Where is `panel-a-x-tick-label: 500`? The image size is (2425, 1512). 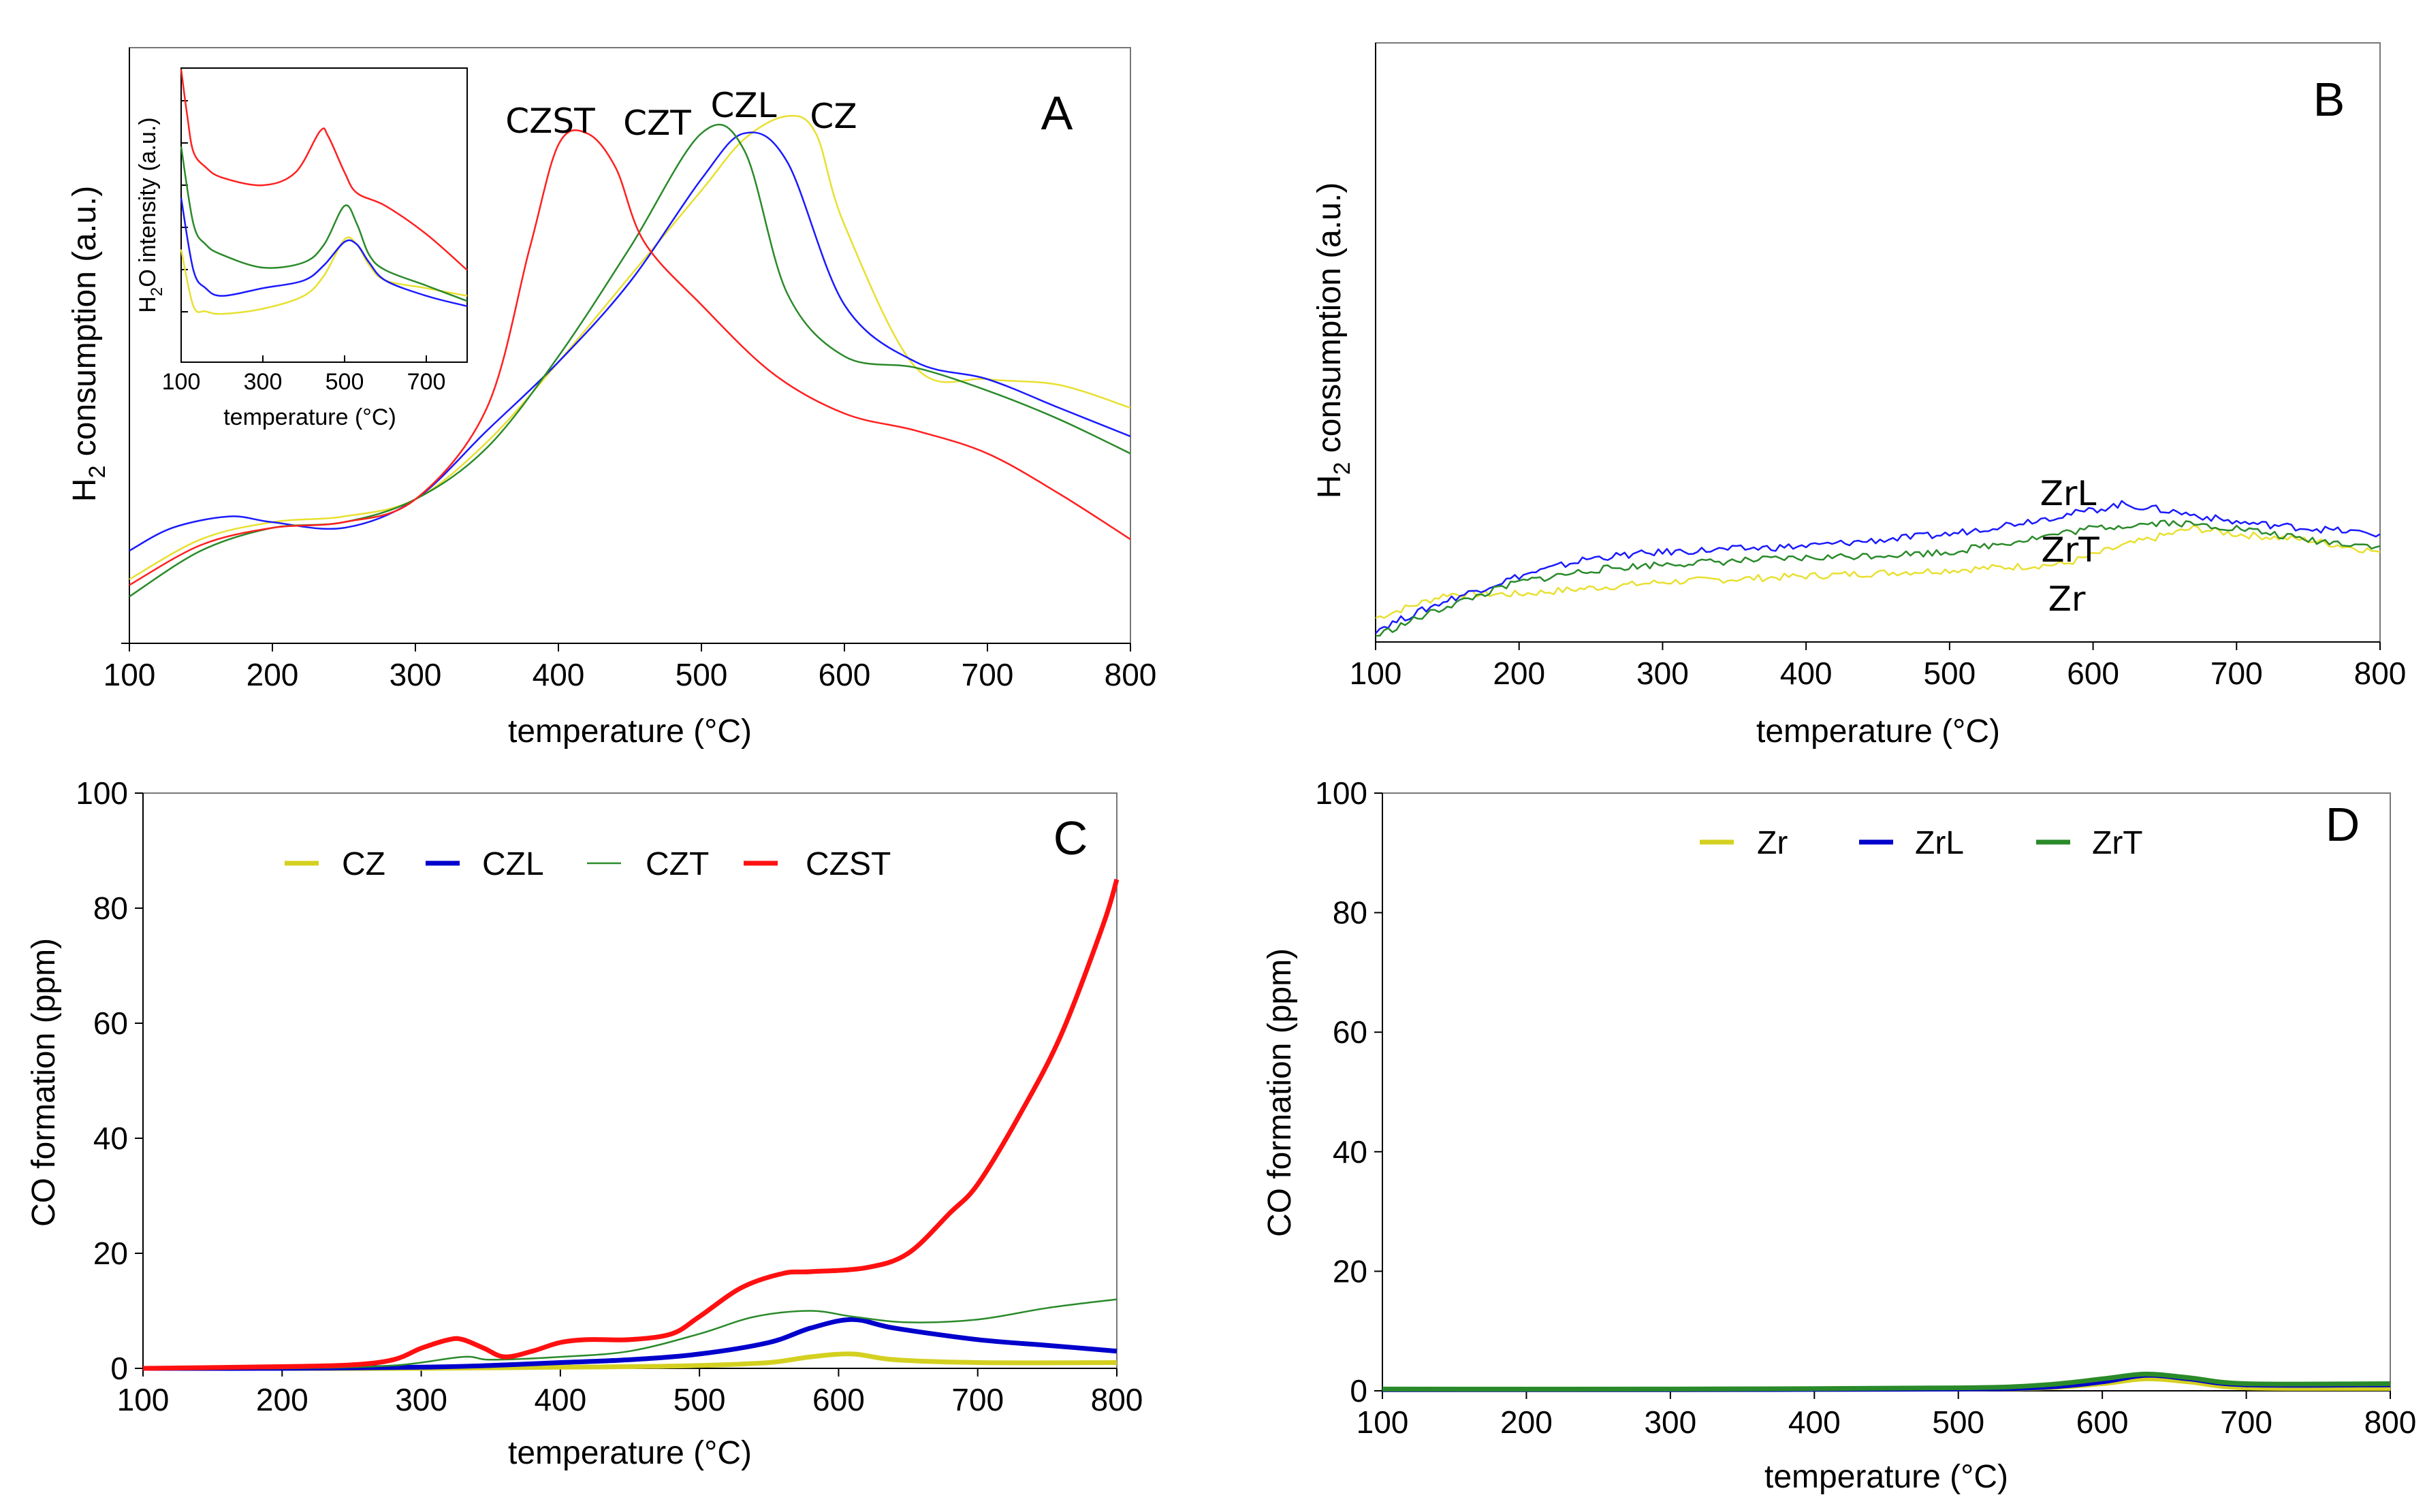
panel-a-x-tick-label: 500 is located at coordinates (702, 674).